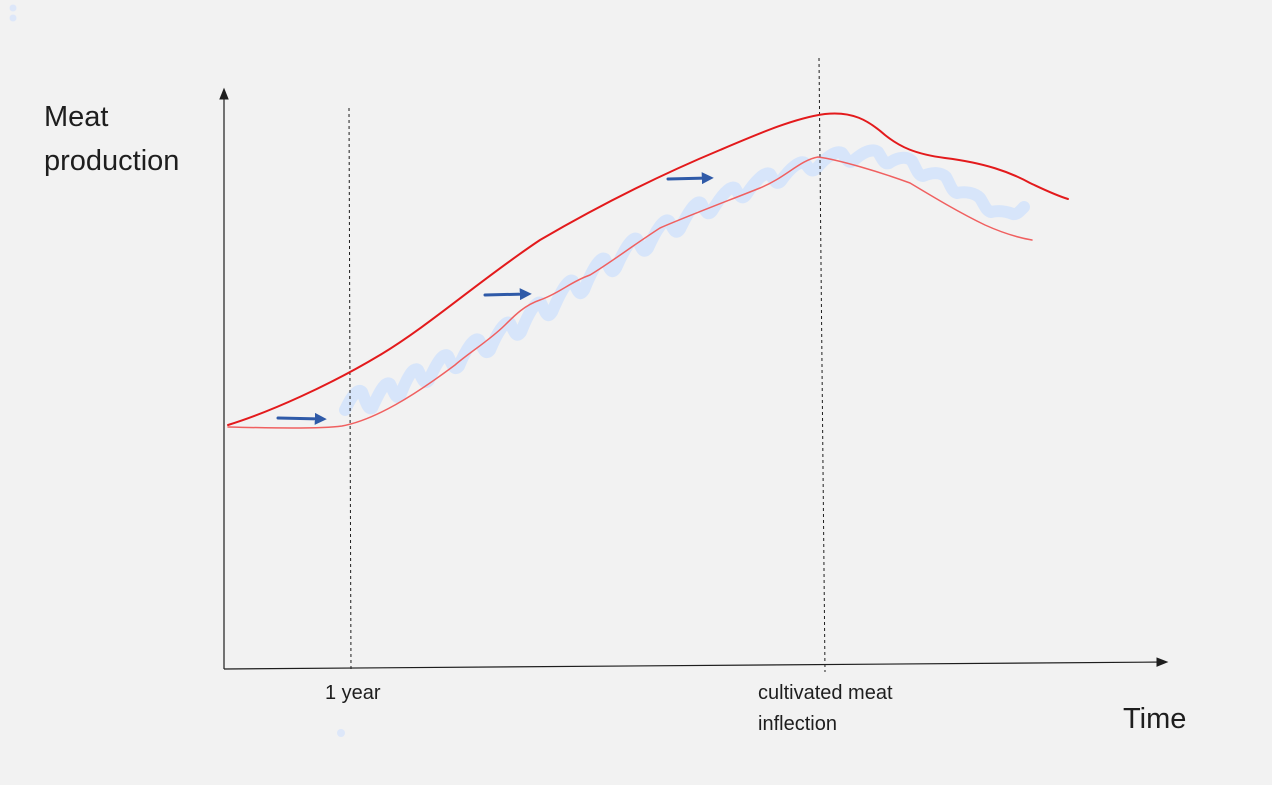 Image resolution: width=1272 pixels, height=785 pixels. Describe the element at coordinates (696, 663) in the screenshot. I see `x-axis` at that location.